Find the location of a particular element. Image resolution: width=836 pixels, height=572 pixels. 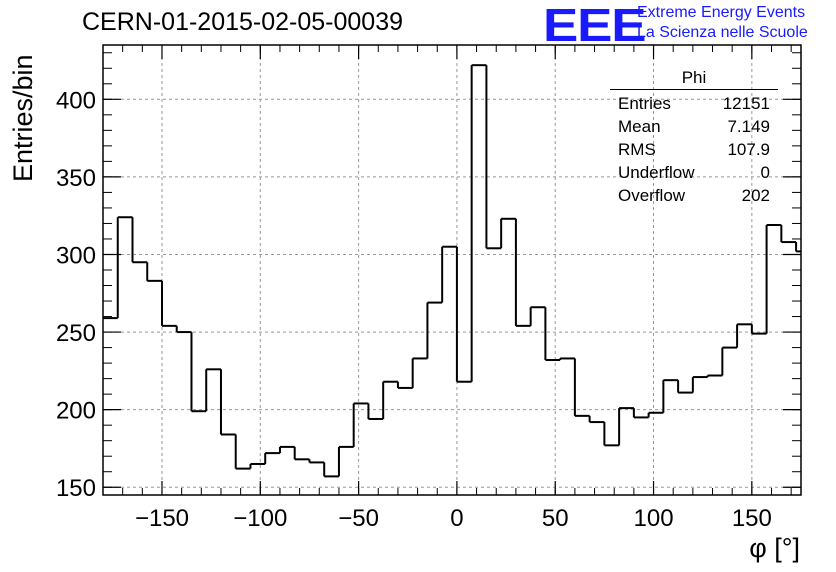

x-tick-label: 150 is located at coordinates (752, 518).